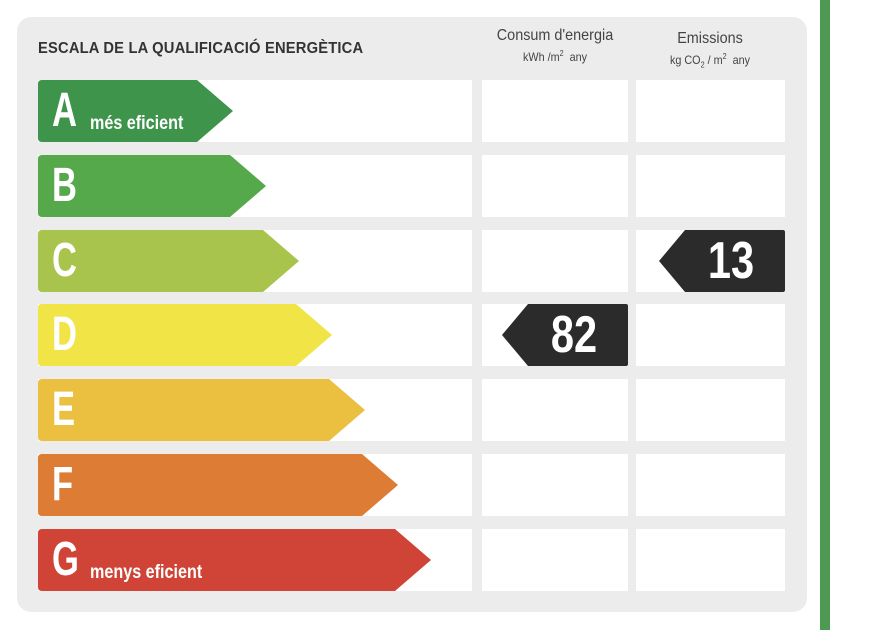  I want to click on class-arrow-b: B, so click(152, 186).